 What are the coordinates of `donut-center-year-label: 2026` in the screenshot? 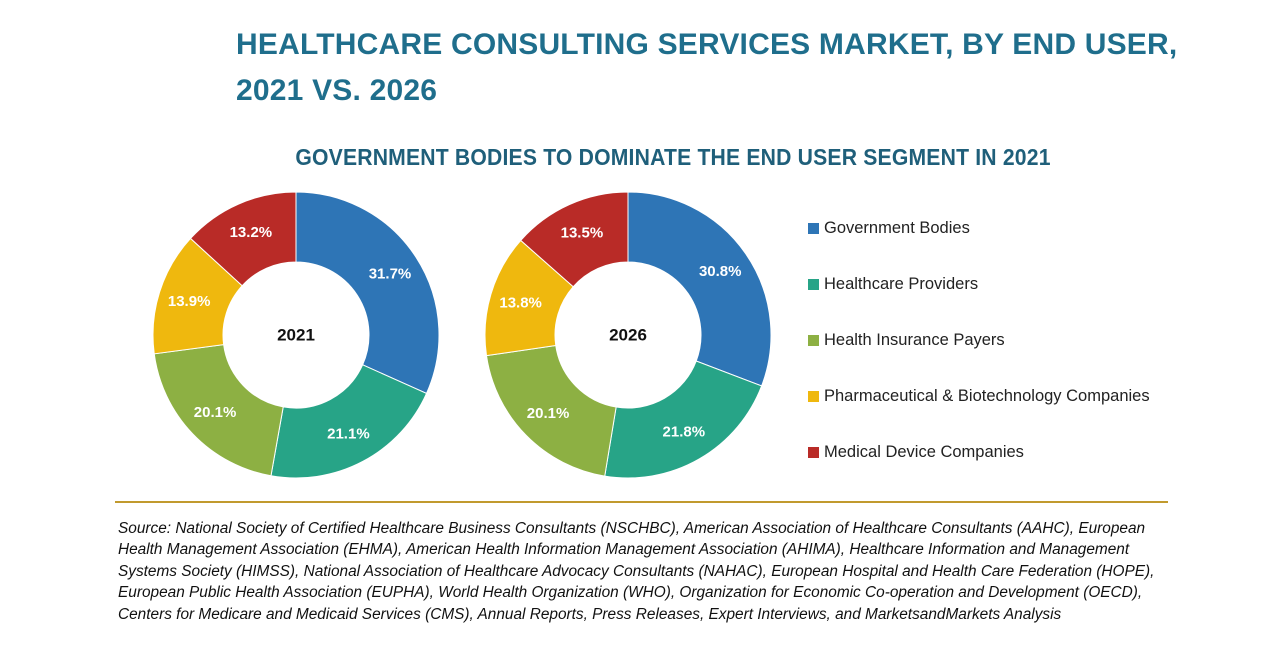 It's located at (628, 335).